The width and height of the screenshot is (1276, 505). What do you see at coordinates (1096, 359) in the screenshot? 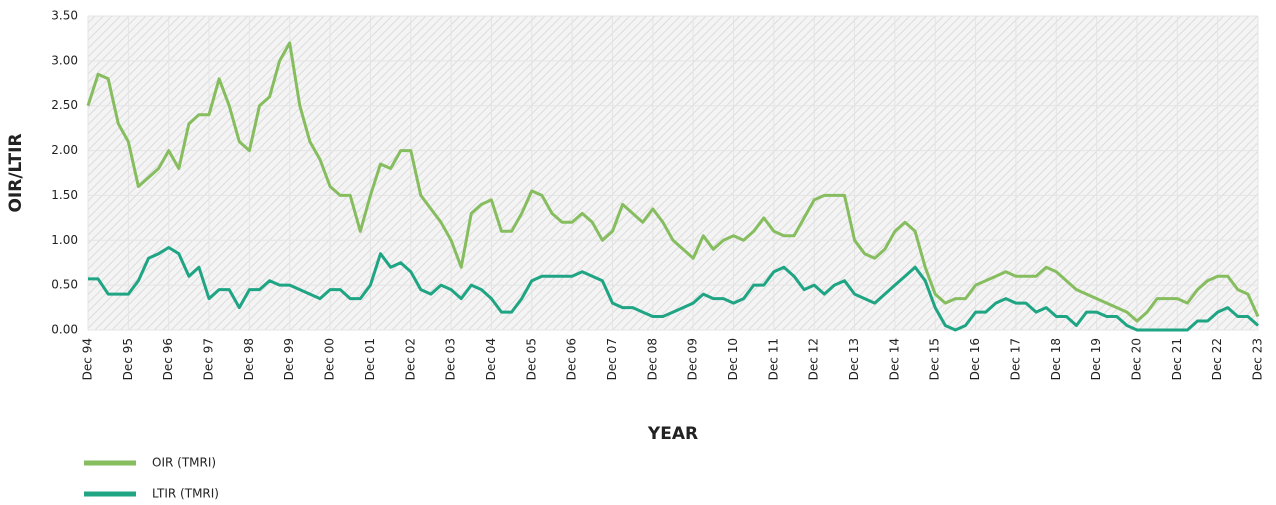
I see `x-tick-label: Dec 19` at bounding box center [1096, 359].